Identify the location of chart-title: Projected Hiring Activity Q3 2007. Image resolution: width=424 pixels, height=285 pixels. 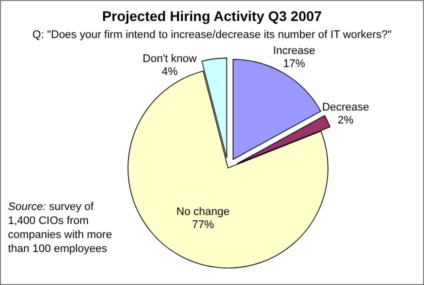
(212, 16).